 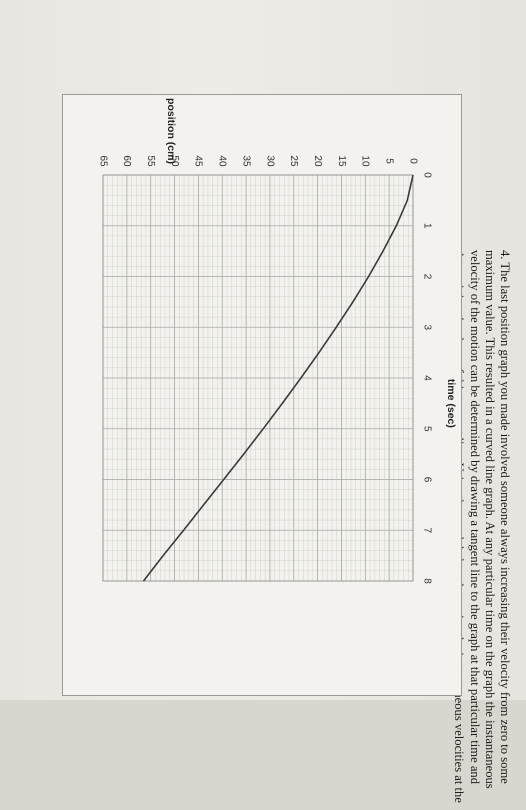 What do you see at coordinates (412, 161) in the screenshot?
I see `y-tick-label: 0` at bounding box center [412, 161].